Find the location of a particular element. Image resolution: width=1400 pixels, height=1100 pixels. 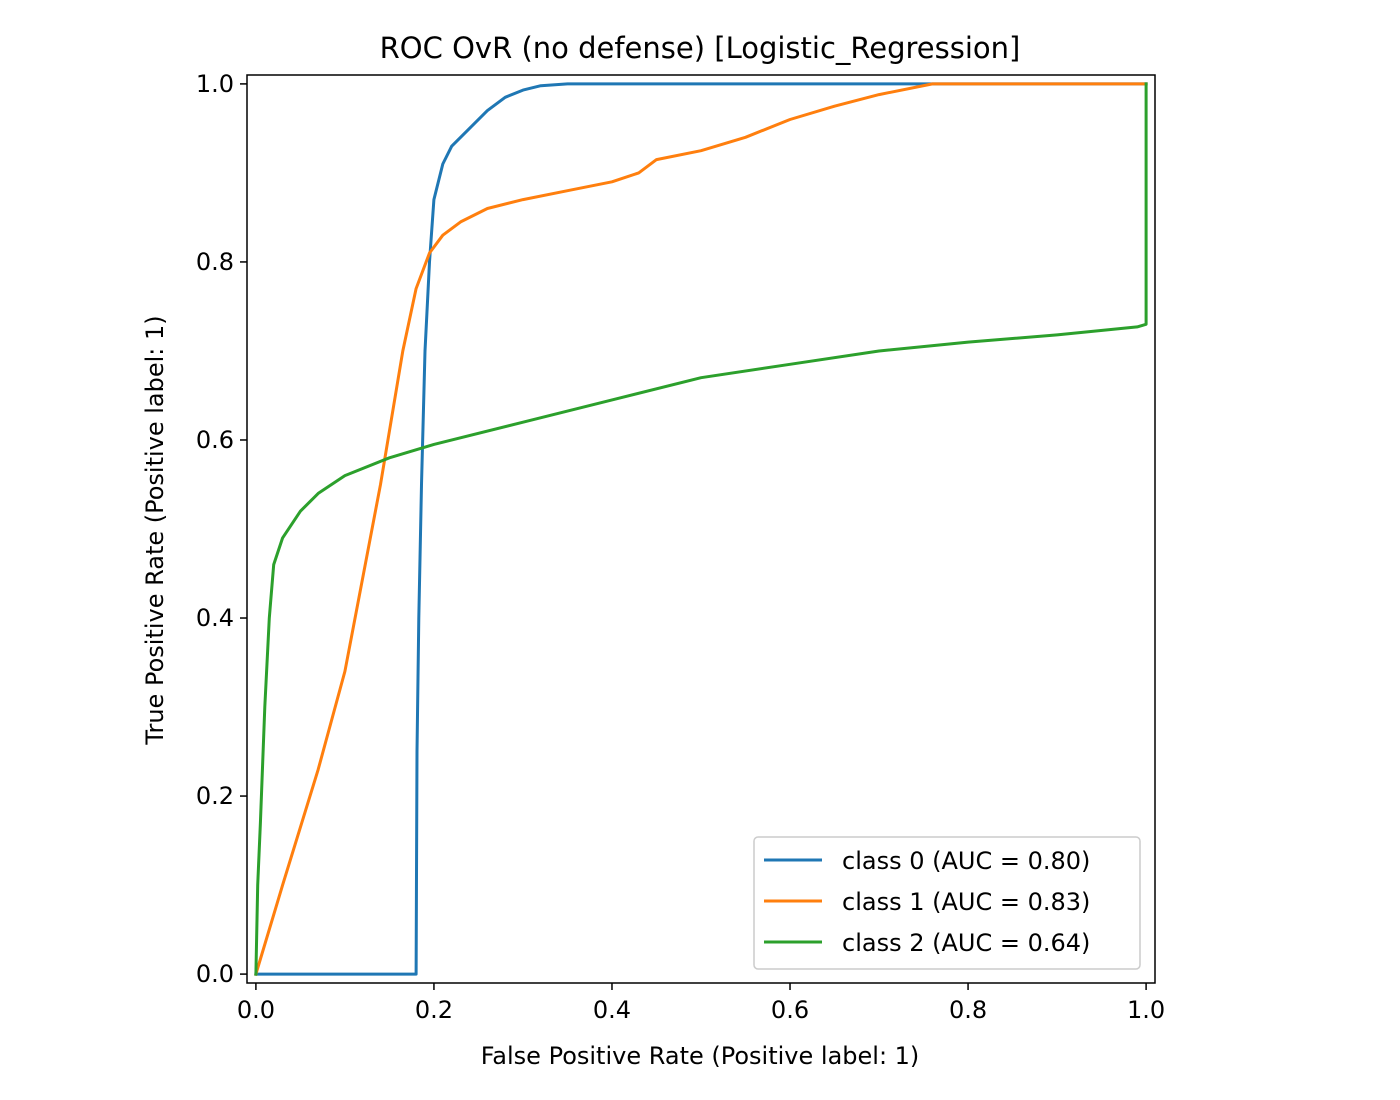

y-tick-label: 0.6 is located at coordinates (215, 440).